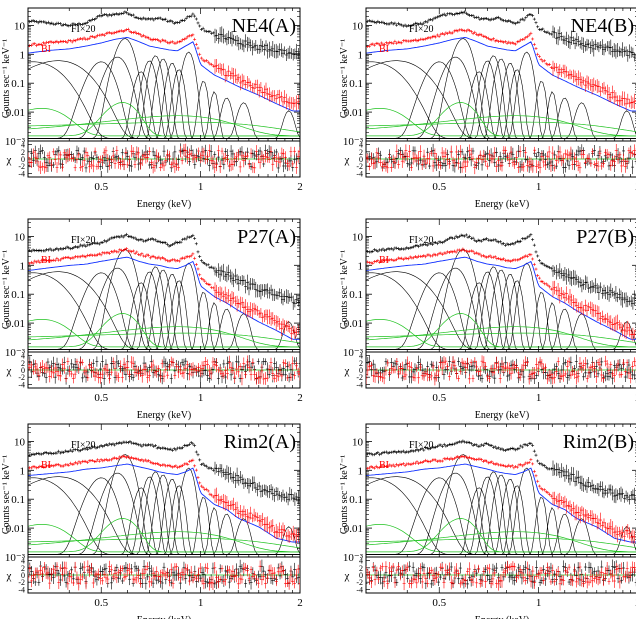 The width and height of the screenshot is (636, 619). I want to click on panel-title: NE4(A), so click(264, 26).